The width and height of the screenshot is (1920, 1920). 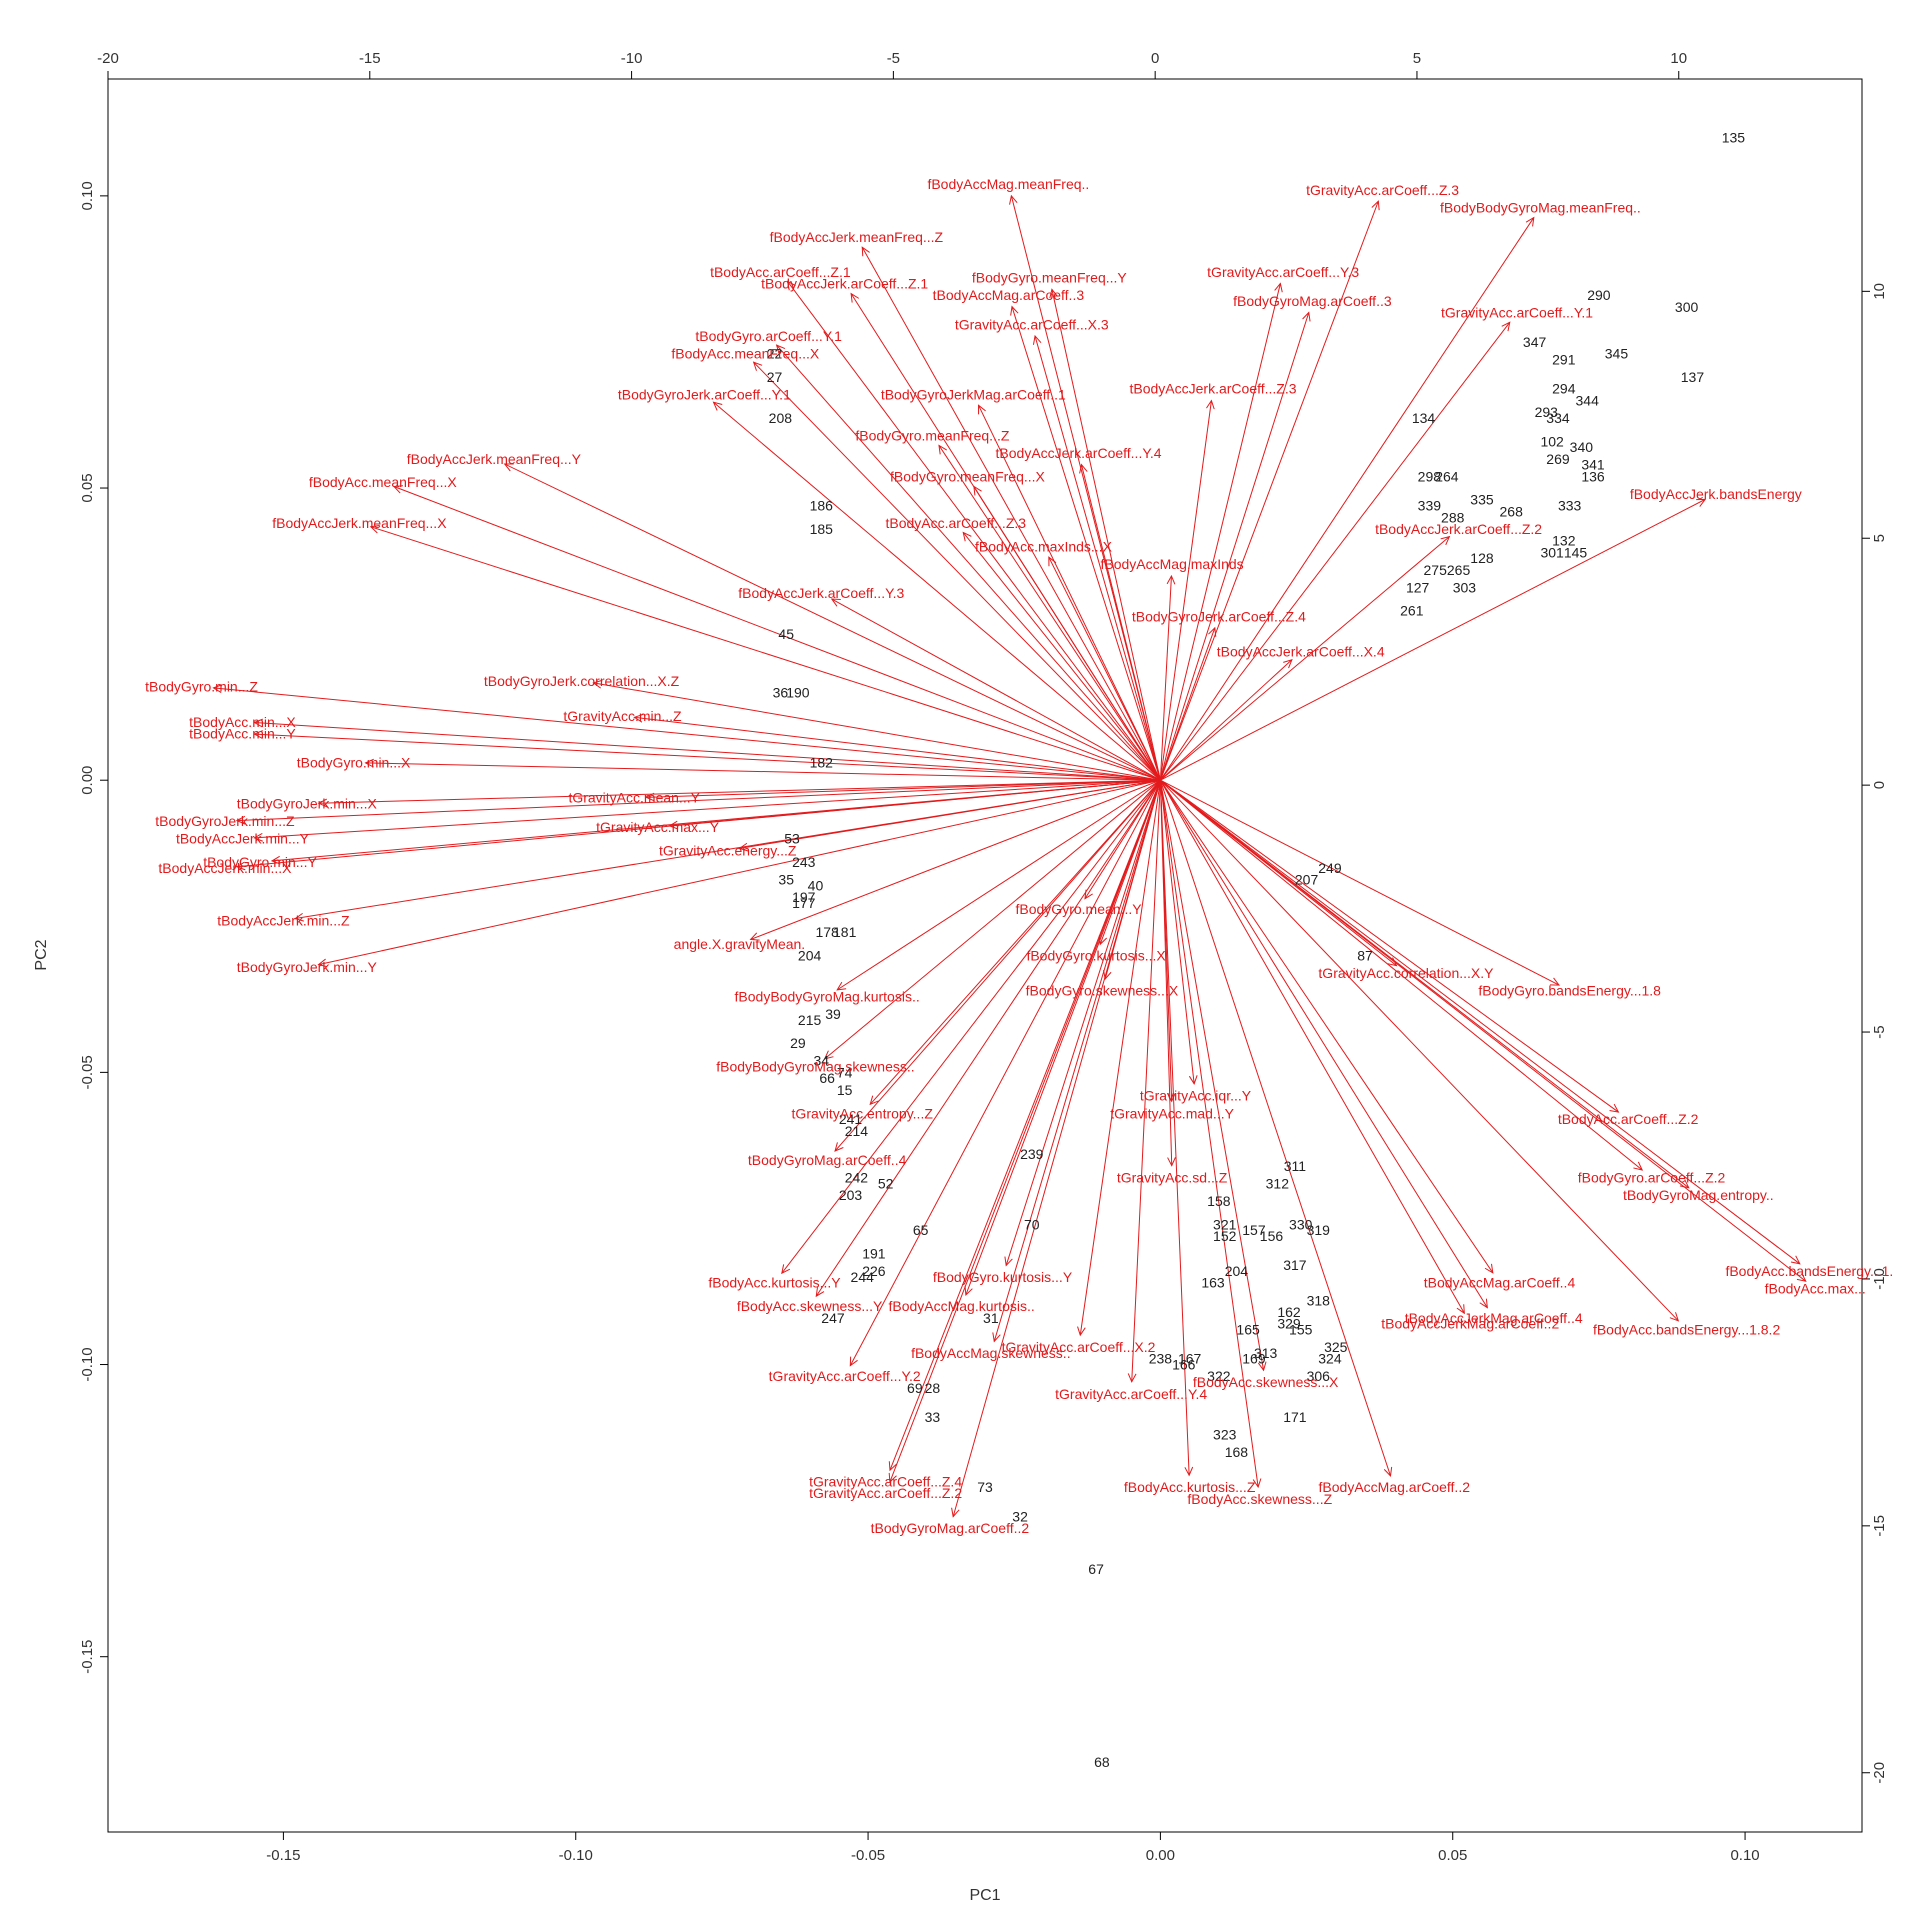 What do you see at coordinates (1424, 418) in the screenshot?
I see `observation-label: 134` at bounding box center [1424, 418].